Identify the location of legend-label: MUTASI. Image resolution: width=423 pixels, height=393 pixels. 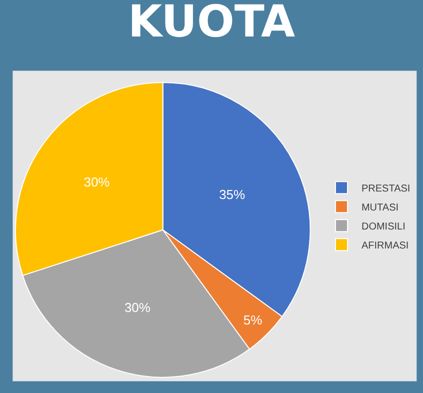
(380, 208).